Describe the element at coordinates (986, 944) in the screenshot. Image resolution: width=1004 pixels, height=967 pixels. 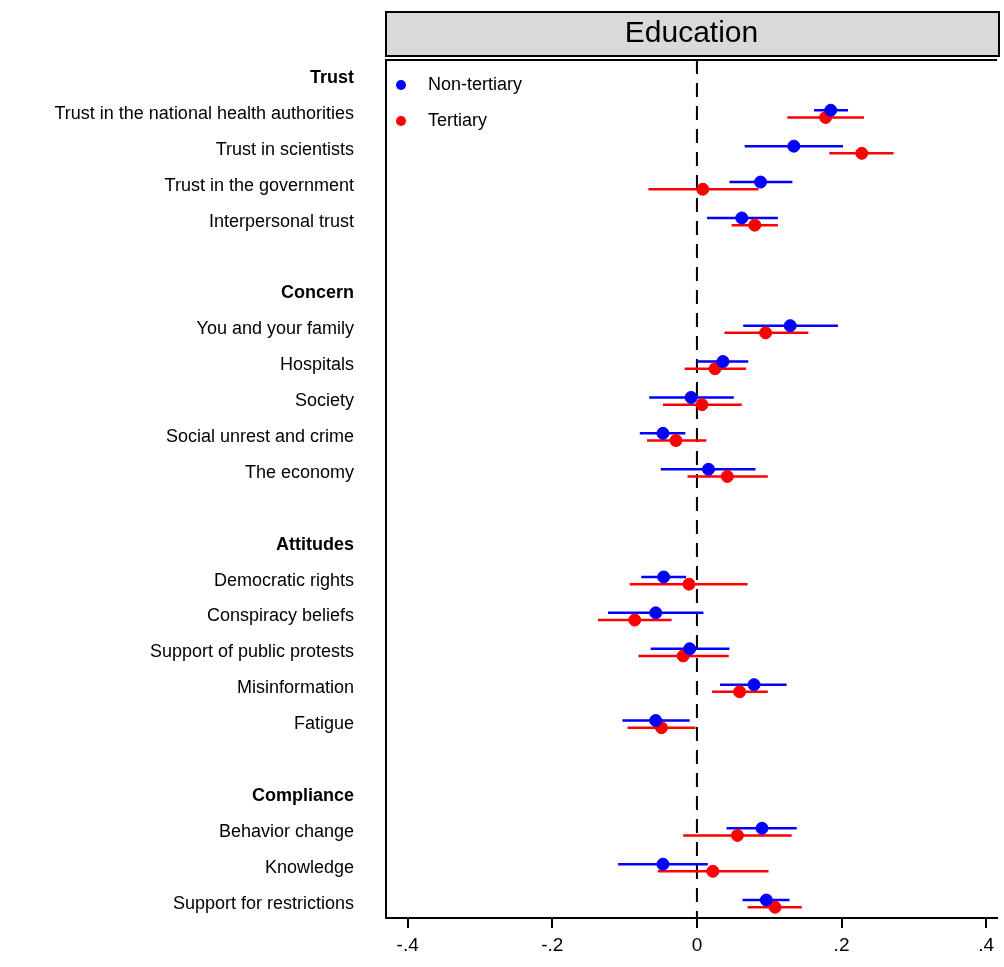
I see `x-tick-label: .4` at that location.